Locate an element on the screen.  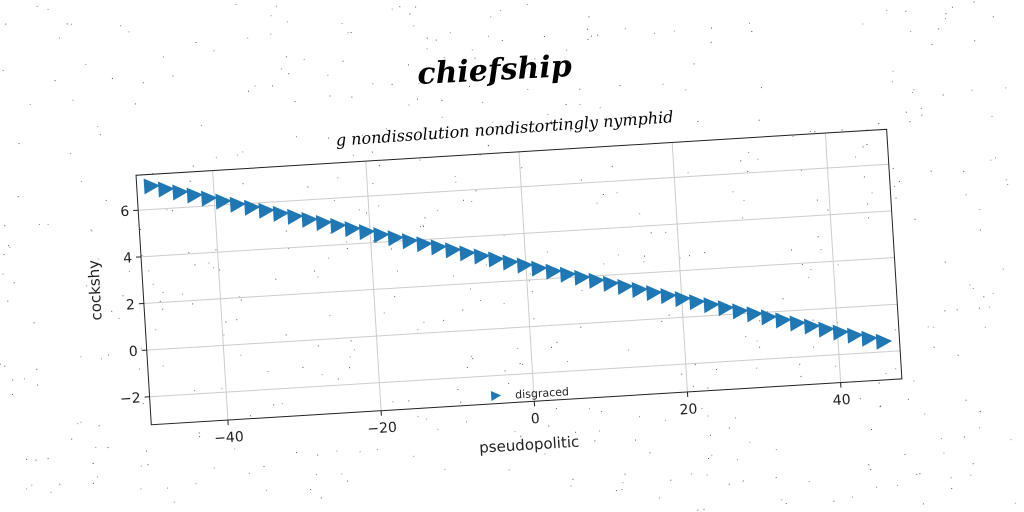
x-axis-label: pseudopolitic is located at coordinates (529, 445).